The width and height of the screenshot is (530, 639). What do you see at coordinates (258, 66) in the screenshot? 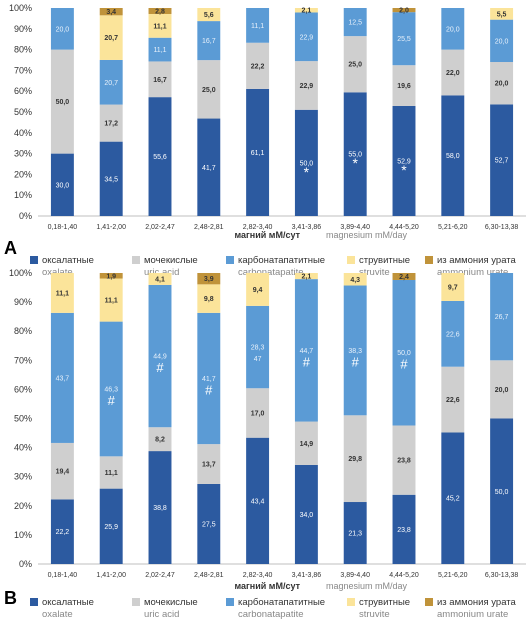
I see `data-label: 22,2` at bounding box center [258, 66].